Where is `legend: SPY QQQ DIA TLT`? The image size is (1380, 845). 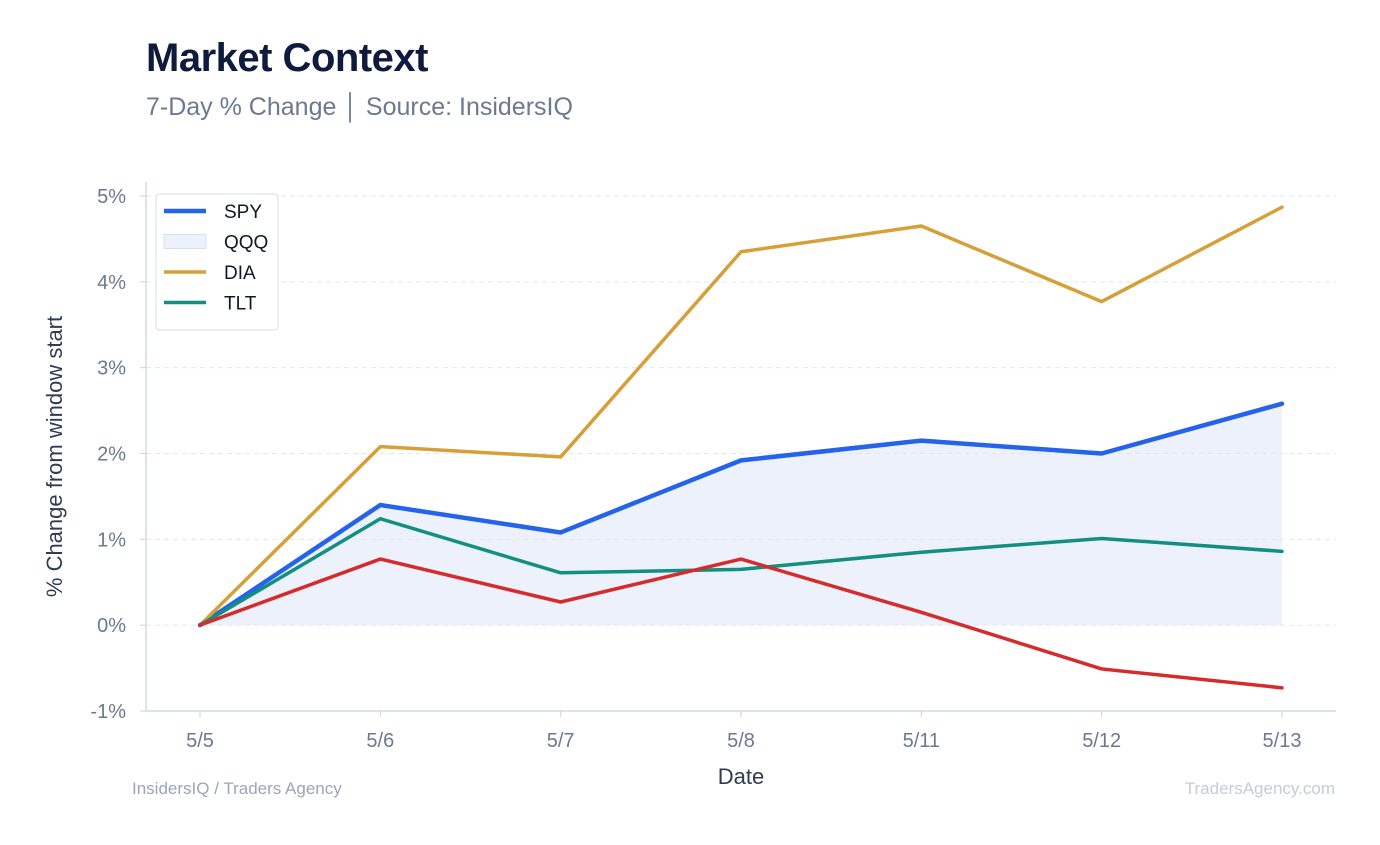
legend: SPY QQQ DIA TLT is located at coordinates (217, 262).